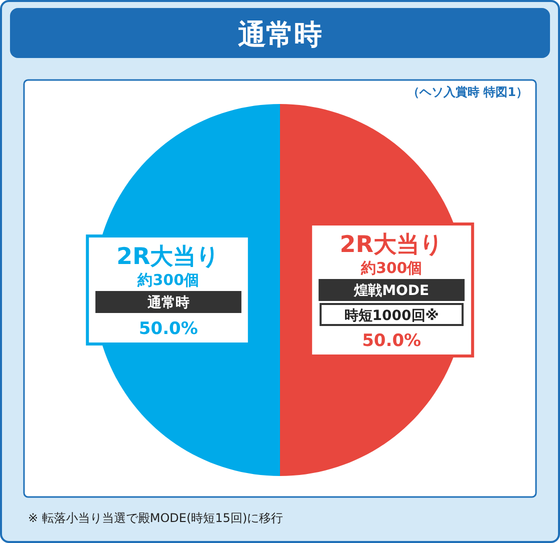 The height and width of the screenshot is (543, 560). I want to click on text: ※ 転落小当り当選で殿MODE(時短15回)に移行, so click(156, 518).